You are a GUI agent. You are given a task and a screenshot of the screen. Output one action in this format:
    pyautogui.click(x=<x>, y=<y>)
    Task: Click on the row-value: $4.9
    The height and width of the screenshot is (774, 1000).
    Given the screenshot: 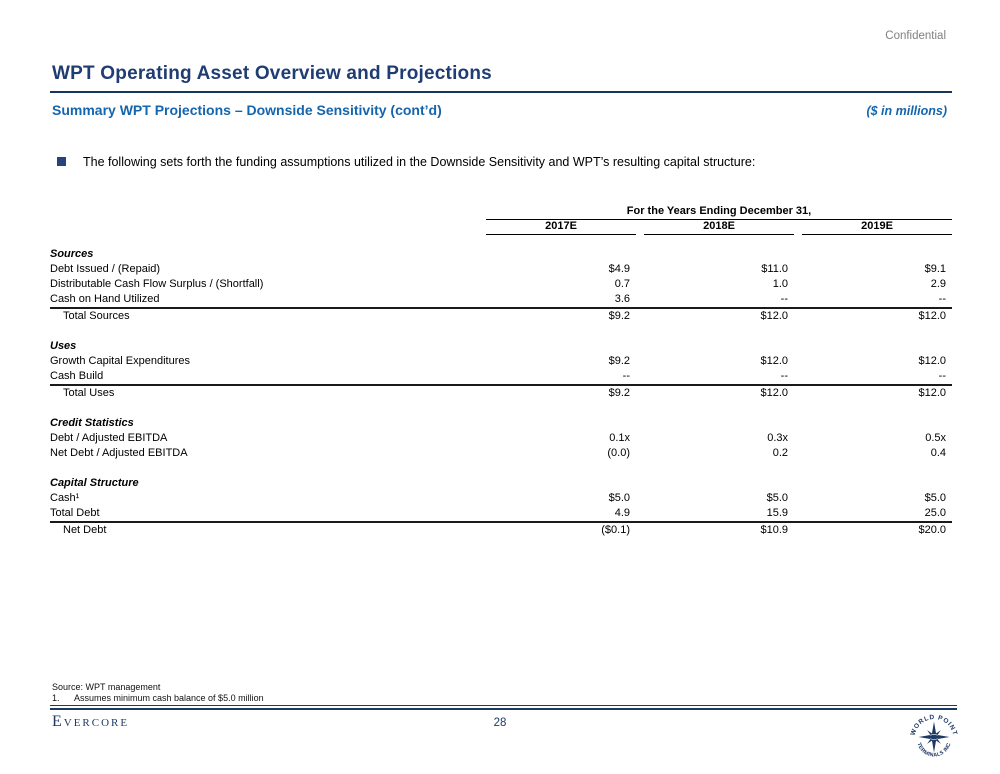 What is the action you would take?
    pyautogui.click(x=619, y=269)
    